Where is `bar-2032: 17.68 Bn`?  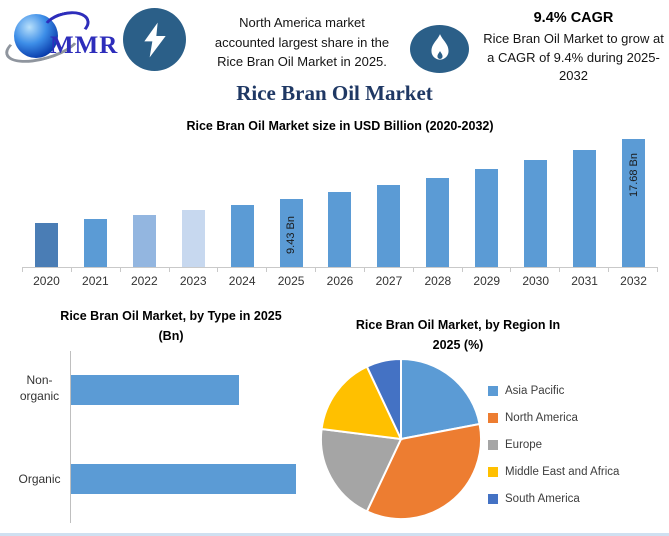
bar-2032: 17.68 Bn is located at coordinates (634, 203).